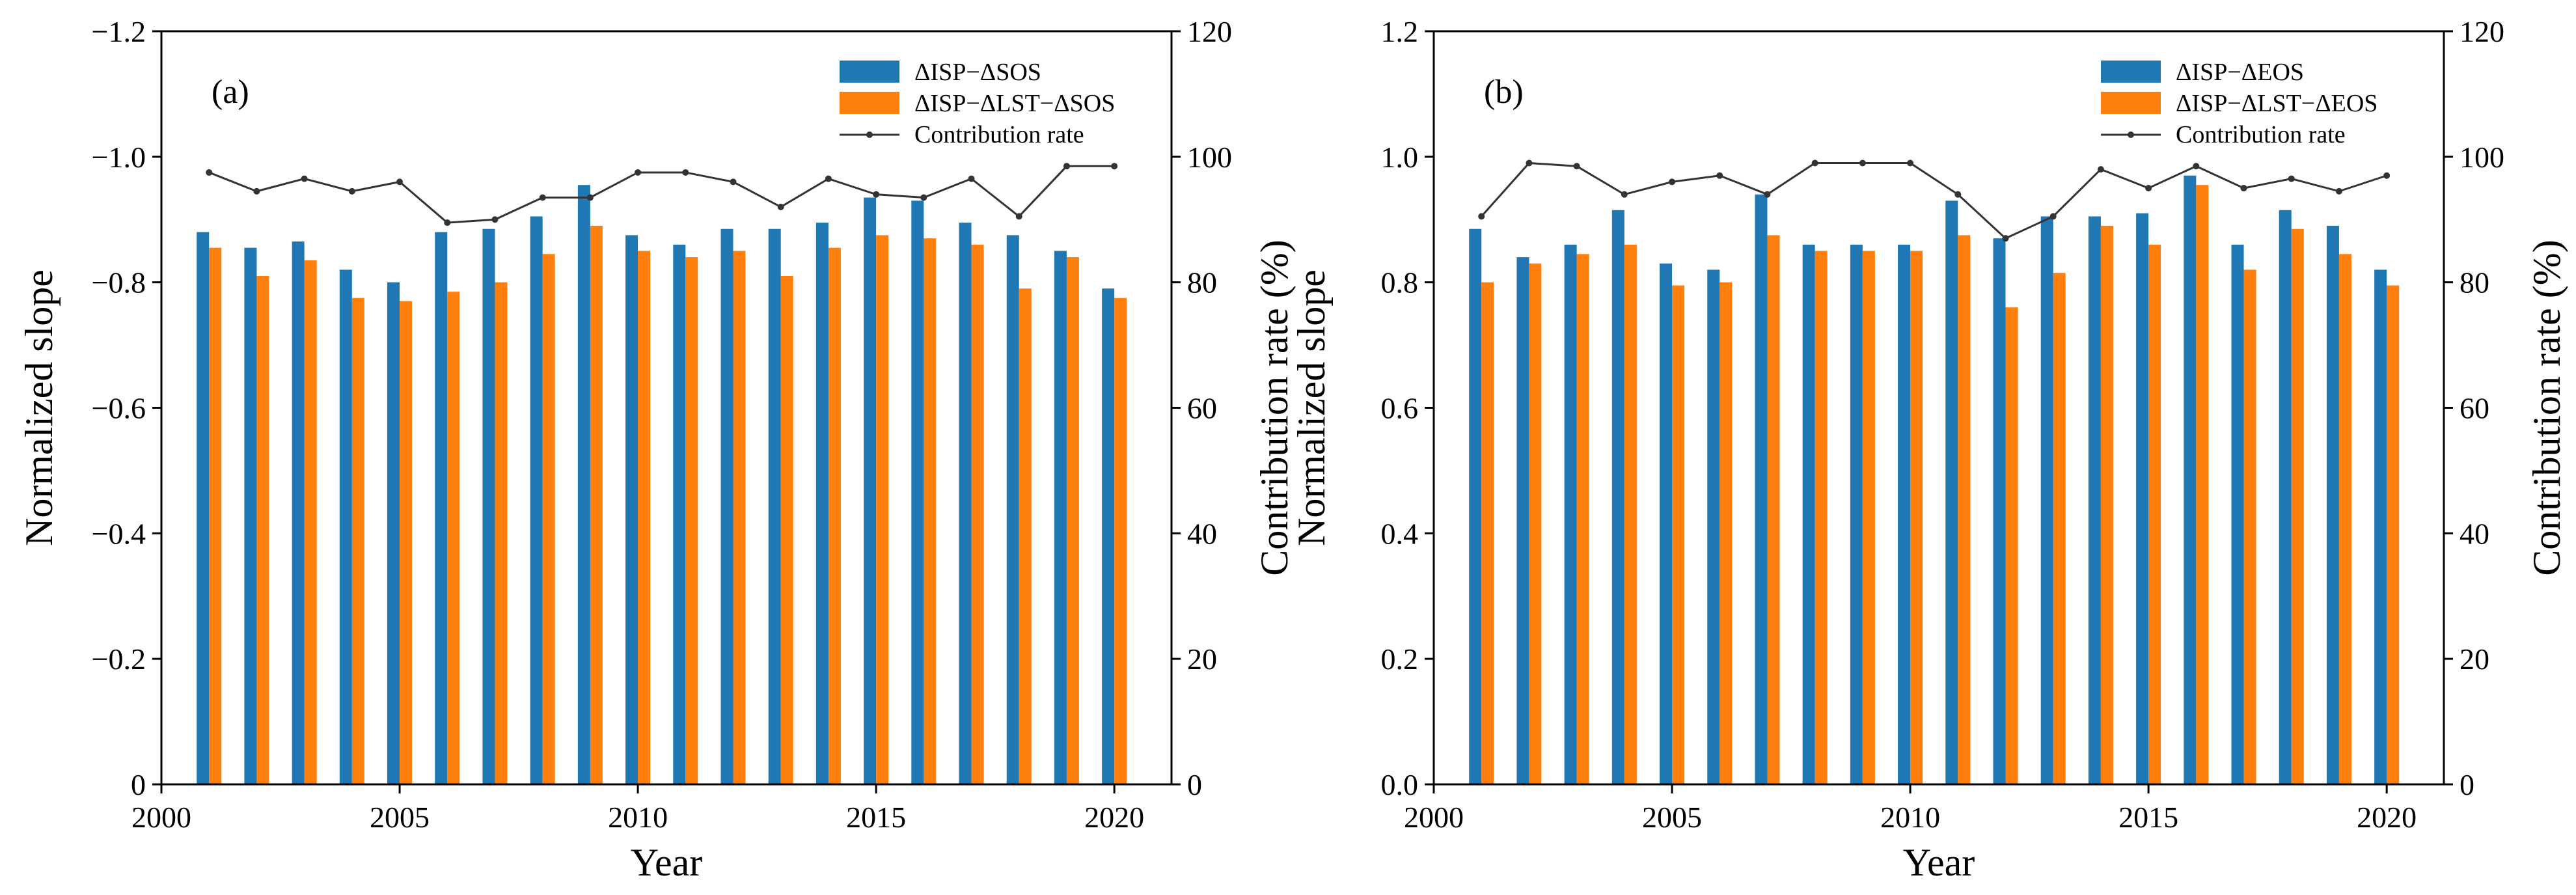 The image size is (2576, 895). Describe the element at coordinates (1400, 533) in the screenshot. I see `y-tick-label: 0.4` at that location.